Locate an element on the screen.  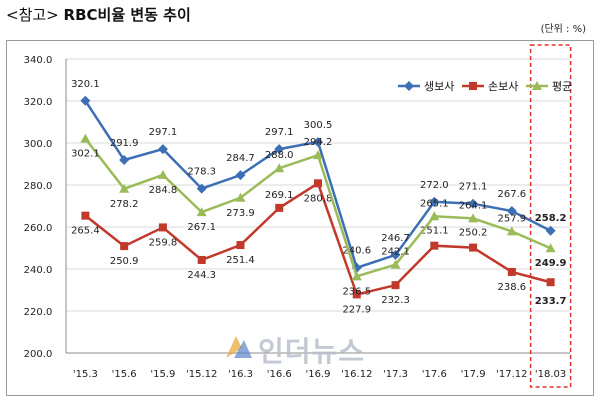
data-label: 265.4 is located at coordinates (85, 231).